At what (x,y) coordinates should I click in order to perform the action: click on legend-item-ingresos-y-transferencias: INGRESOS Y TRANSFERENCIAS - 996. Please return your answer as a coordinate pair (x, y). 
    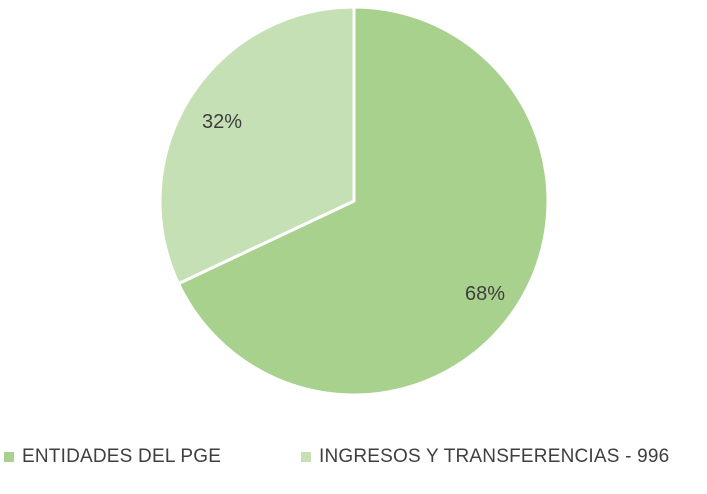
    Looking at the image, I should click on (485, 457).